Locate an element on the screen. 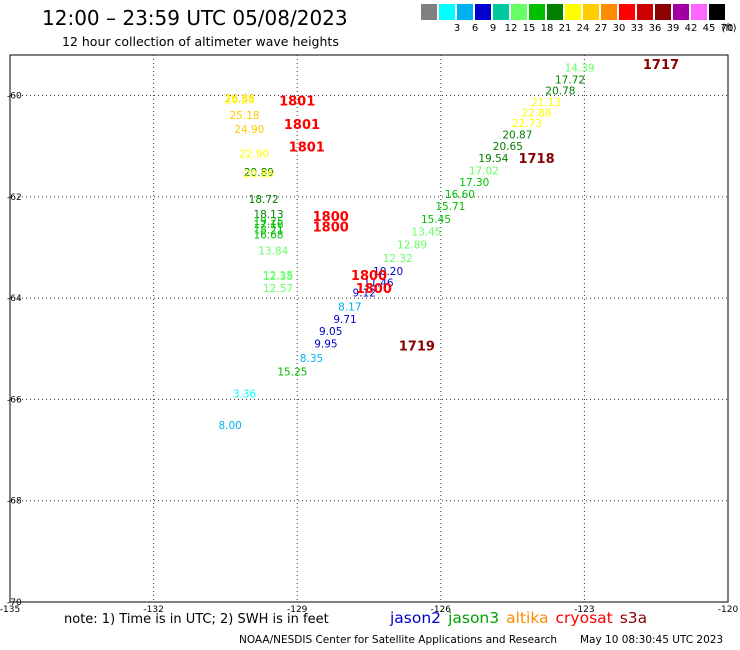  wave-height-label: 12.57 is located at coordinates (278, 289).